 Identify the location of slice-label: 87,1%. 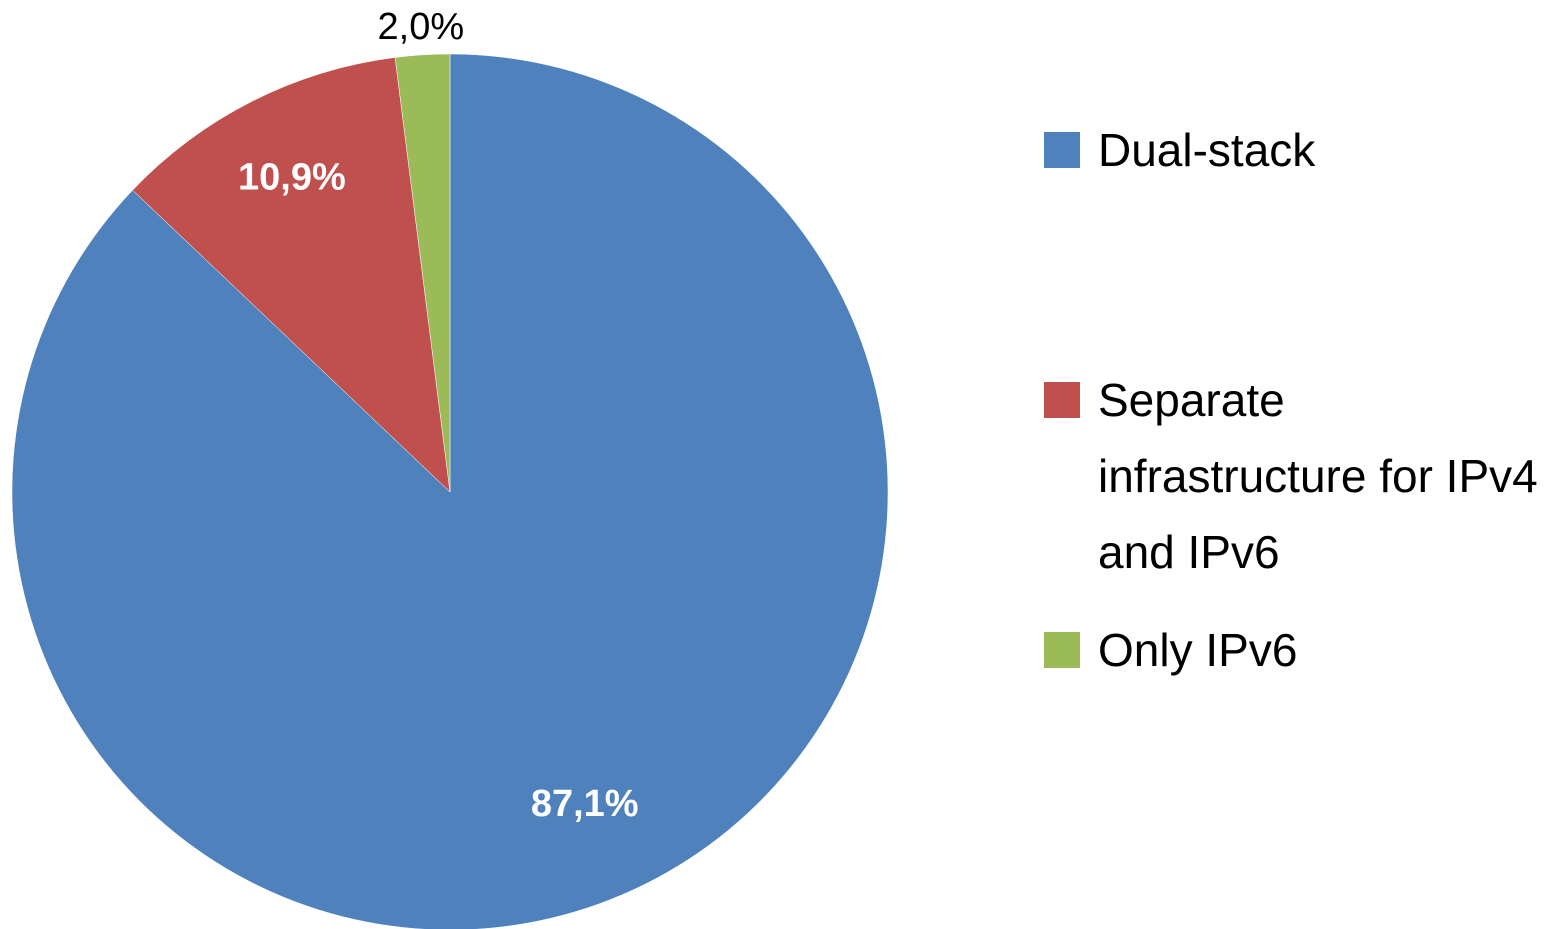
(585, 804).